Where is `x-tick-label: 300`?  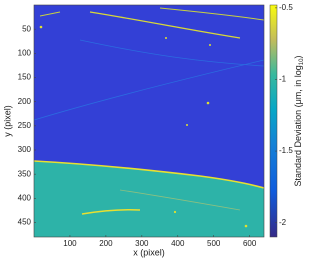 x-tick-label: 300 is located at coordinates (142, 243).